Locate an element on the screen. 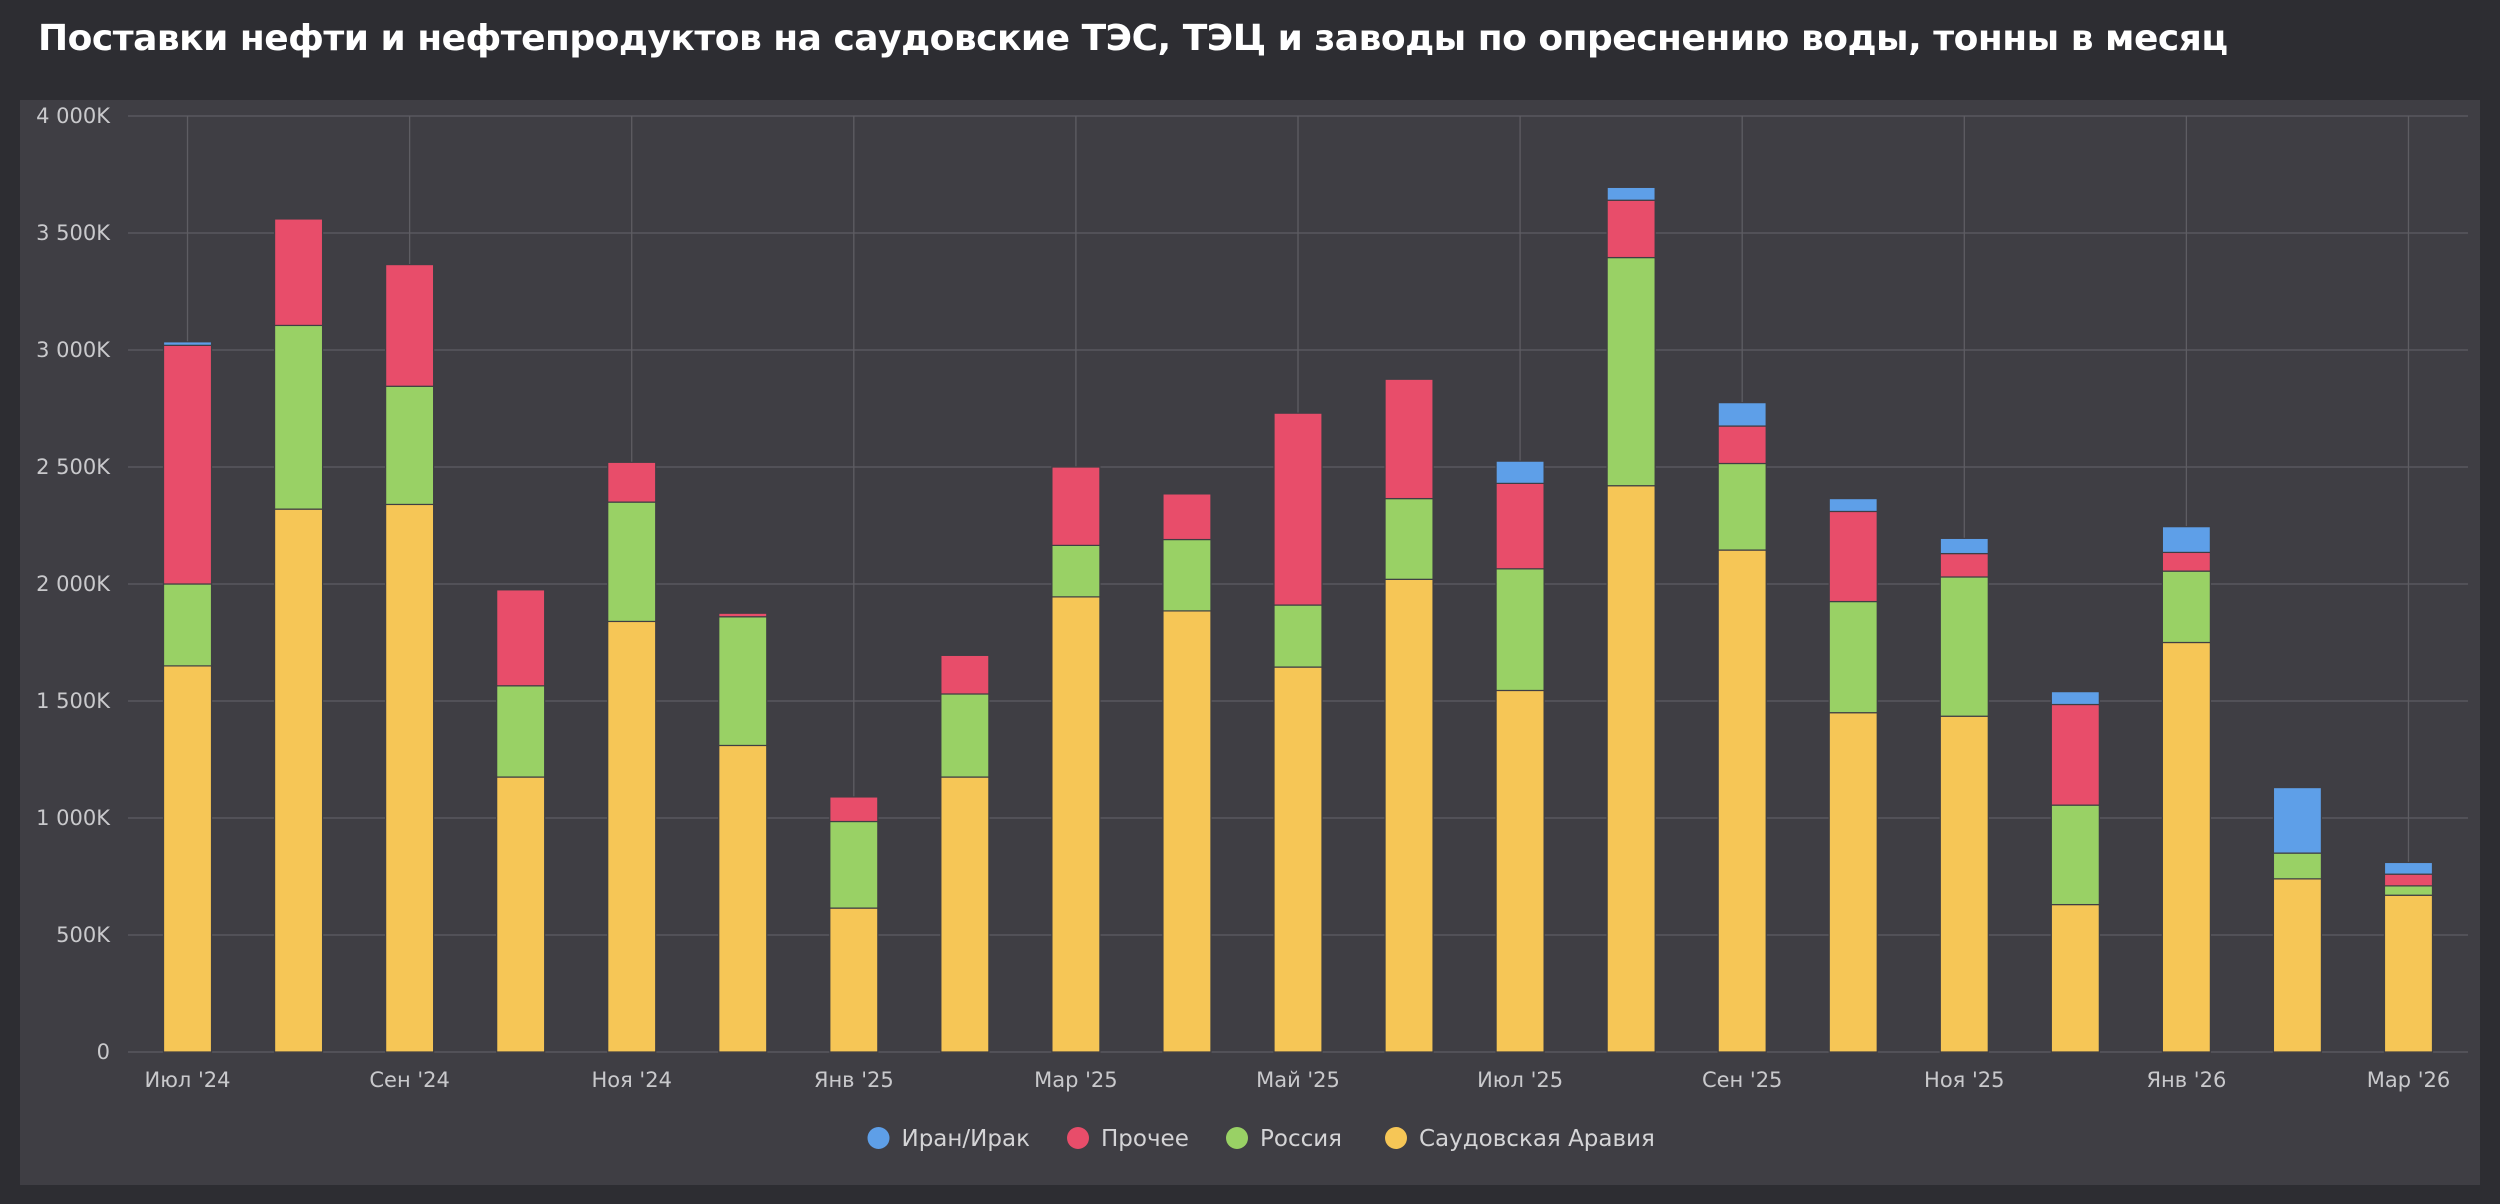 The width and height of the screenshot is (2500, 1204). x-tick-label: Янв '25 is located at coordinates (854, 1080).